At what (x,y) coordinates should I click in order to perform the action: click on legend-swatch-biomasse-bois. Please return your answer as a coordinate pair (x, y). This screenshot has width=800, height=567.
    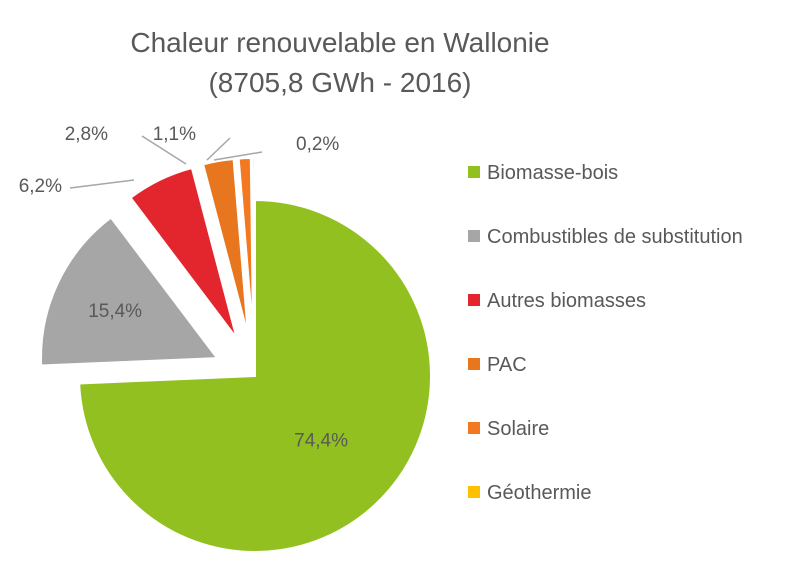
    Looking at the image, I should click on (474, 172).